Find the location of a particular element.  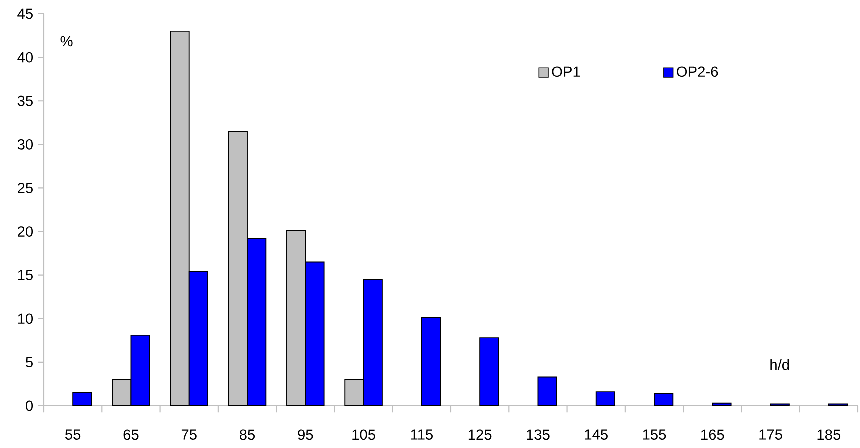

legend-label: OP1 is located at coordinates (566, 72).